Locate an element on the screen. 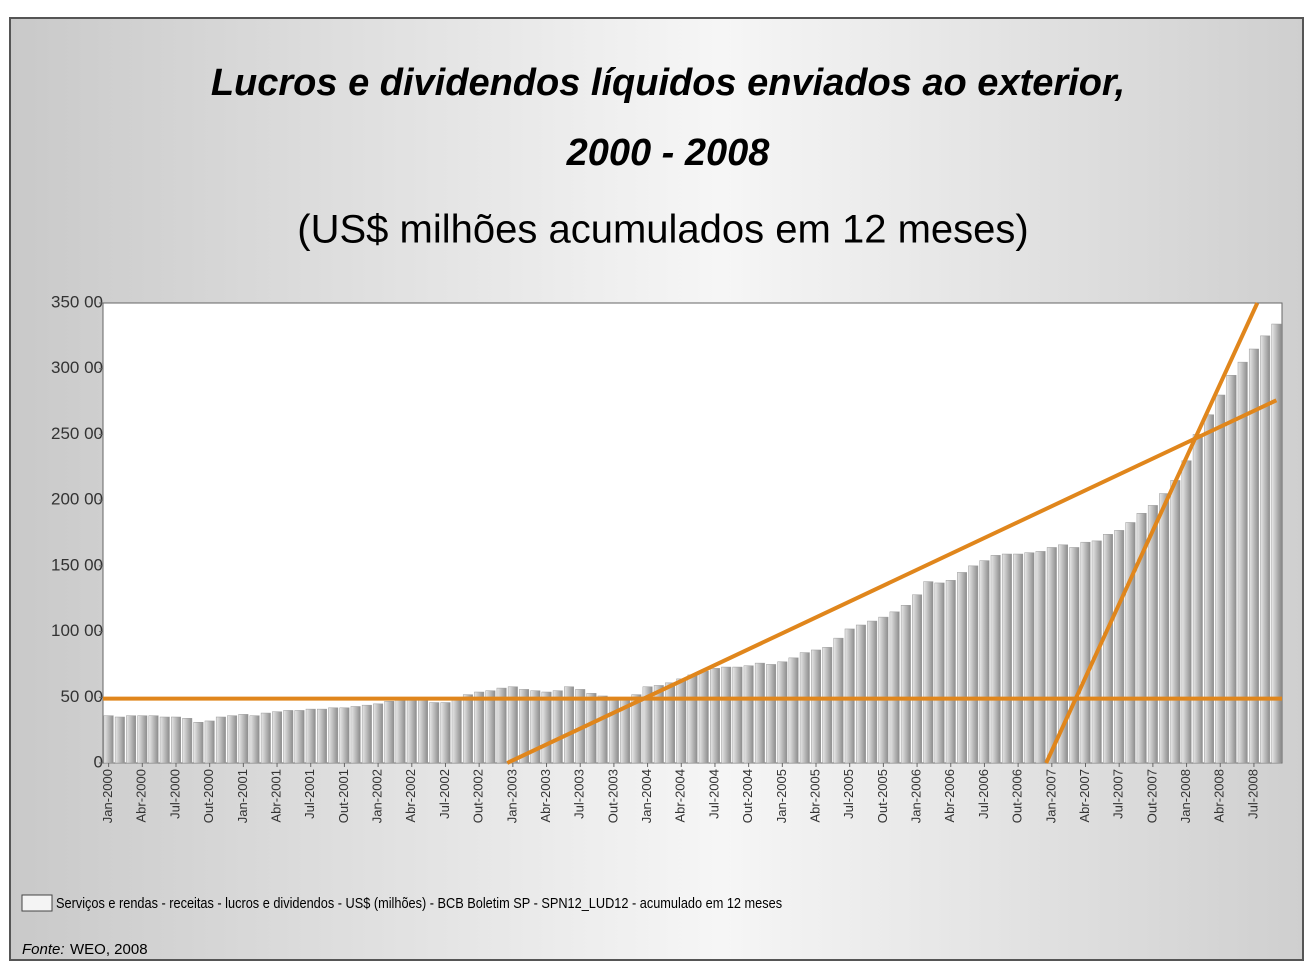 This screenshot has width=1305, height=966. x-tick-label: Jan-2004 is located at coordinates (646, 796).